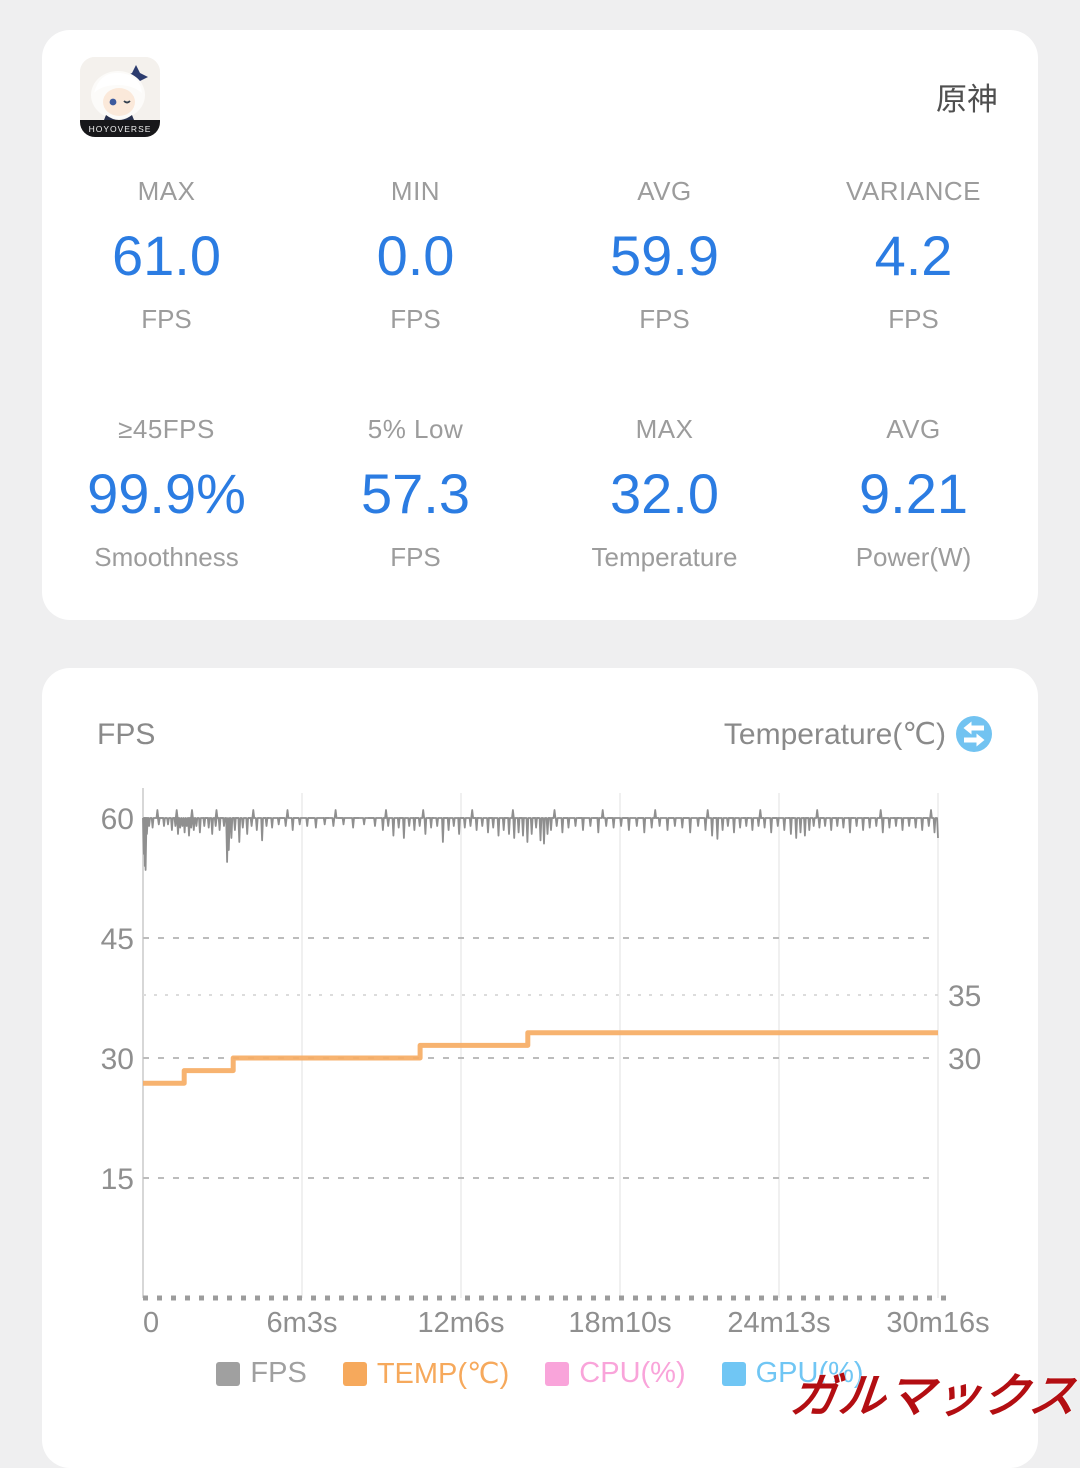 This screenshot has height=1468, width=1080. Describe the element at coordinates (228, 1374) in the screenshot. I see `fps-legend-swatch` at that location.